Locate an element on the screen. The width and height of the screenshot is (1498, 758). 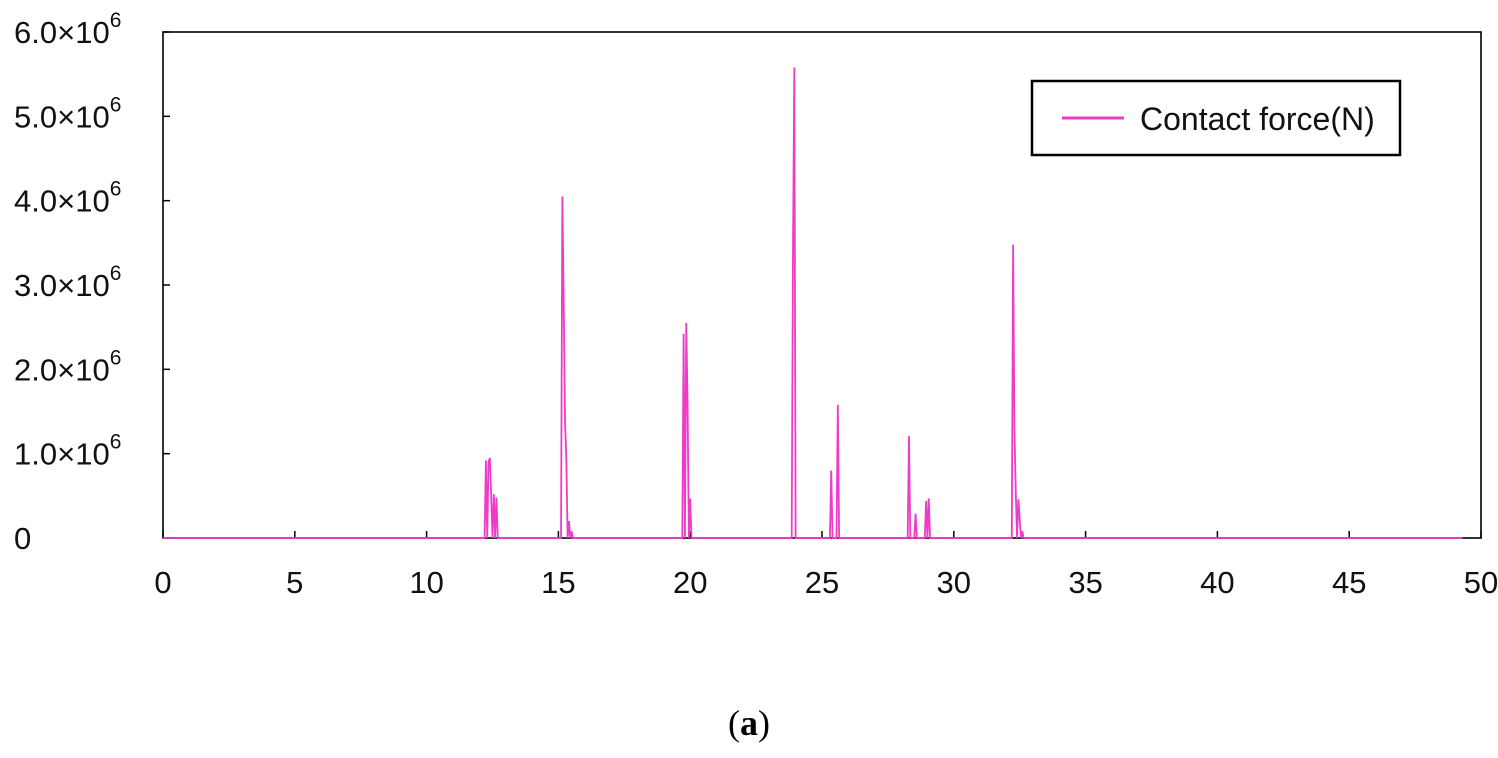
y-tick-label: 5.0×10⁶ is located at coordinates (67, 113).